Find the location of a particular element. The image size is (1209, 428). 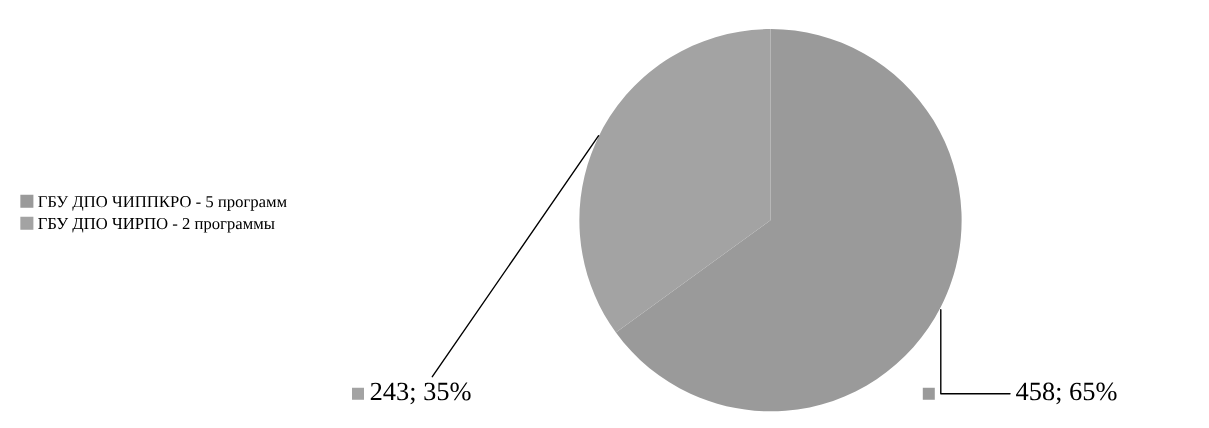

data-label: 458; 65% is located at coordinates (1066, 393).